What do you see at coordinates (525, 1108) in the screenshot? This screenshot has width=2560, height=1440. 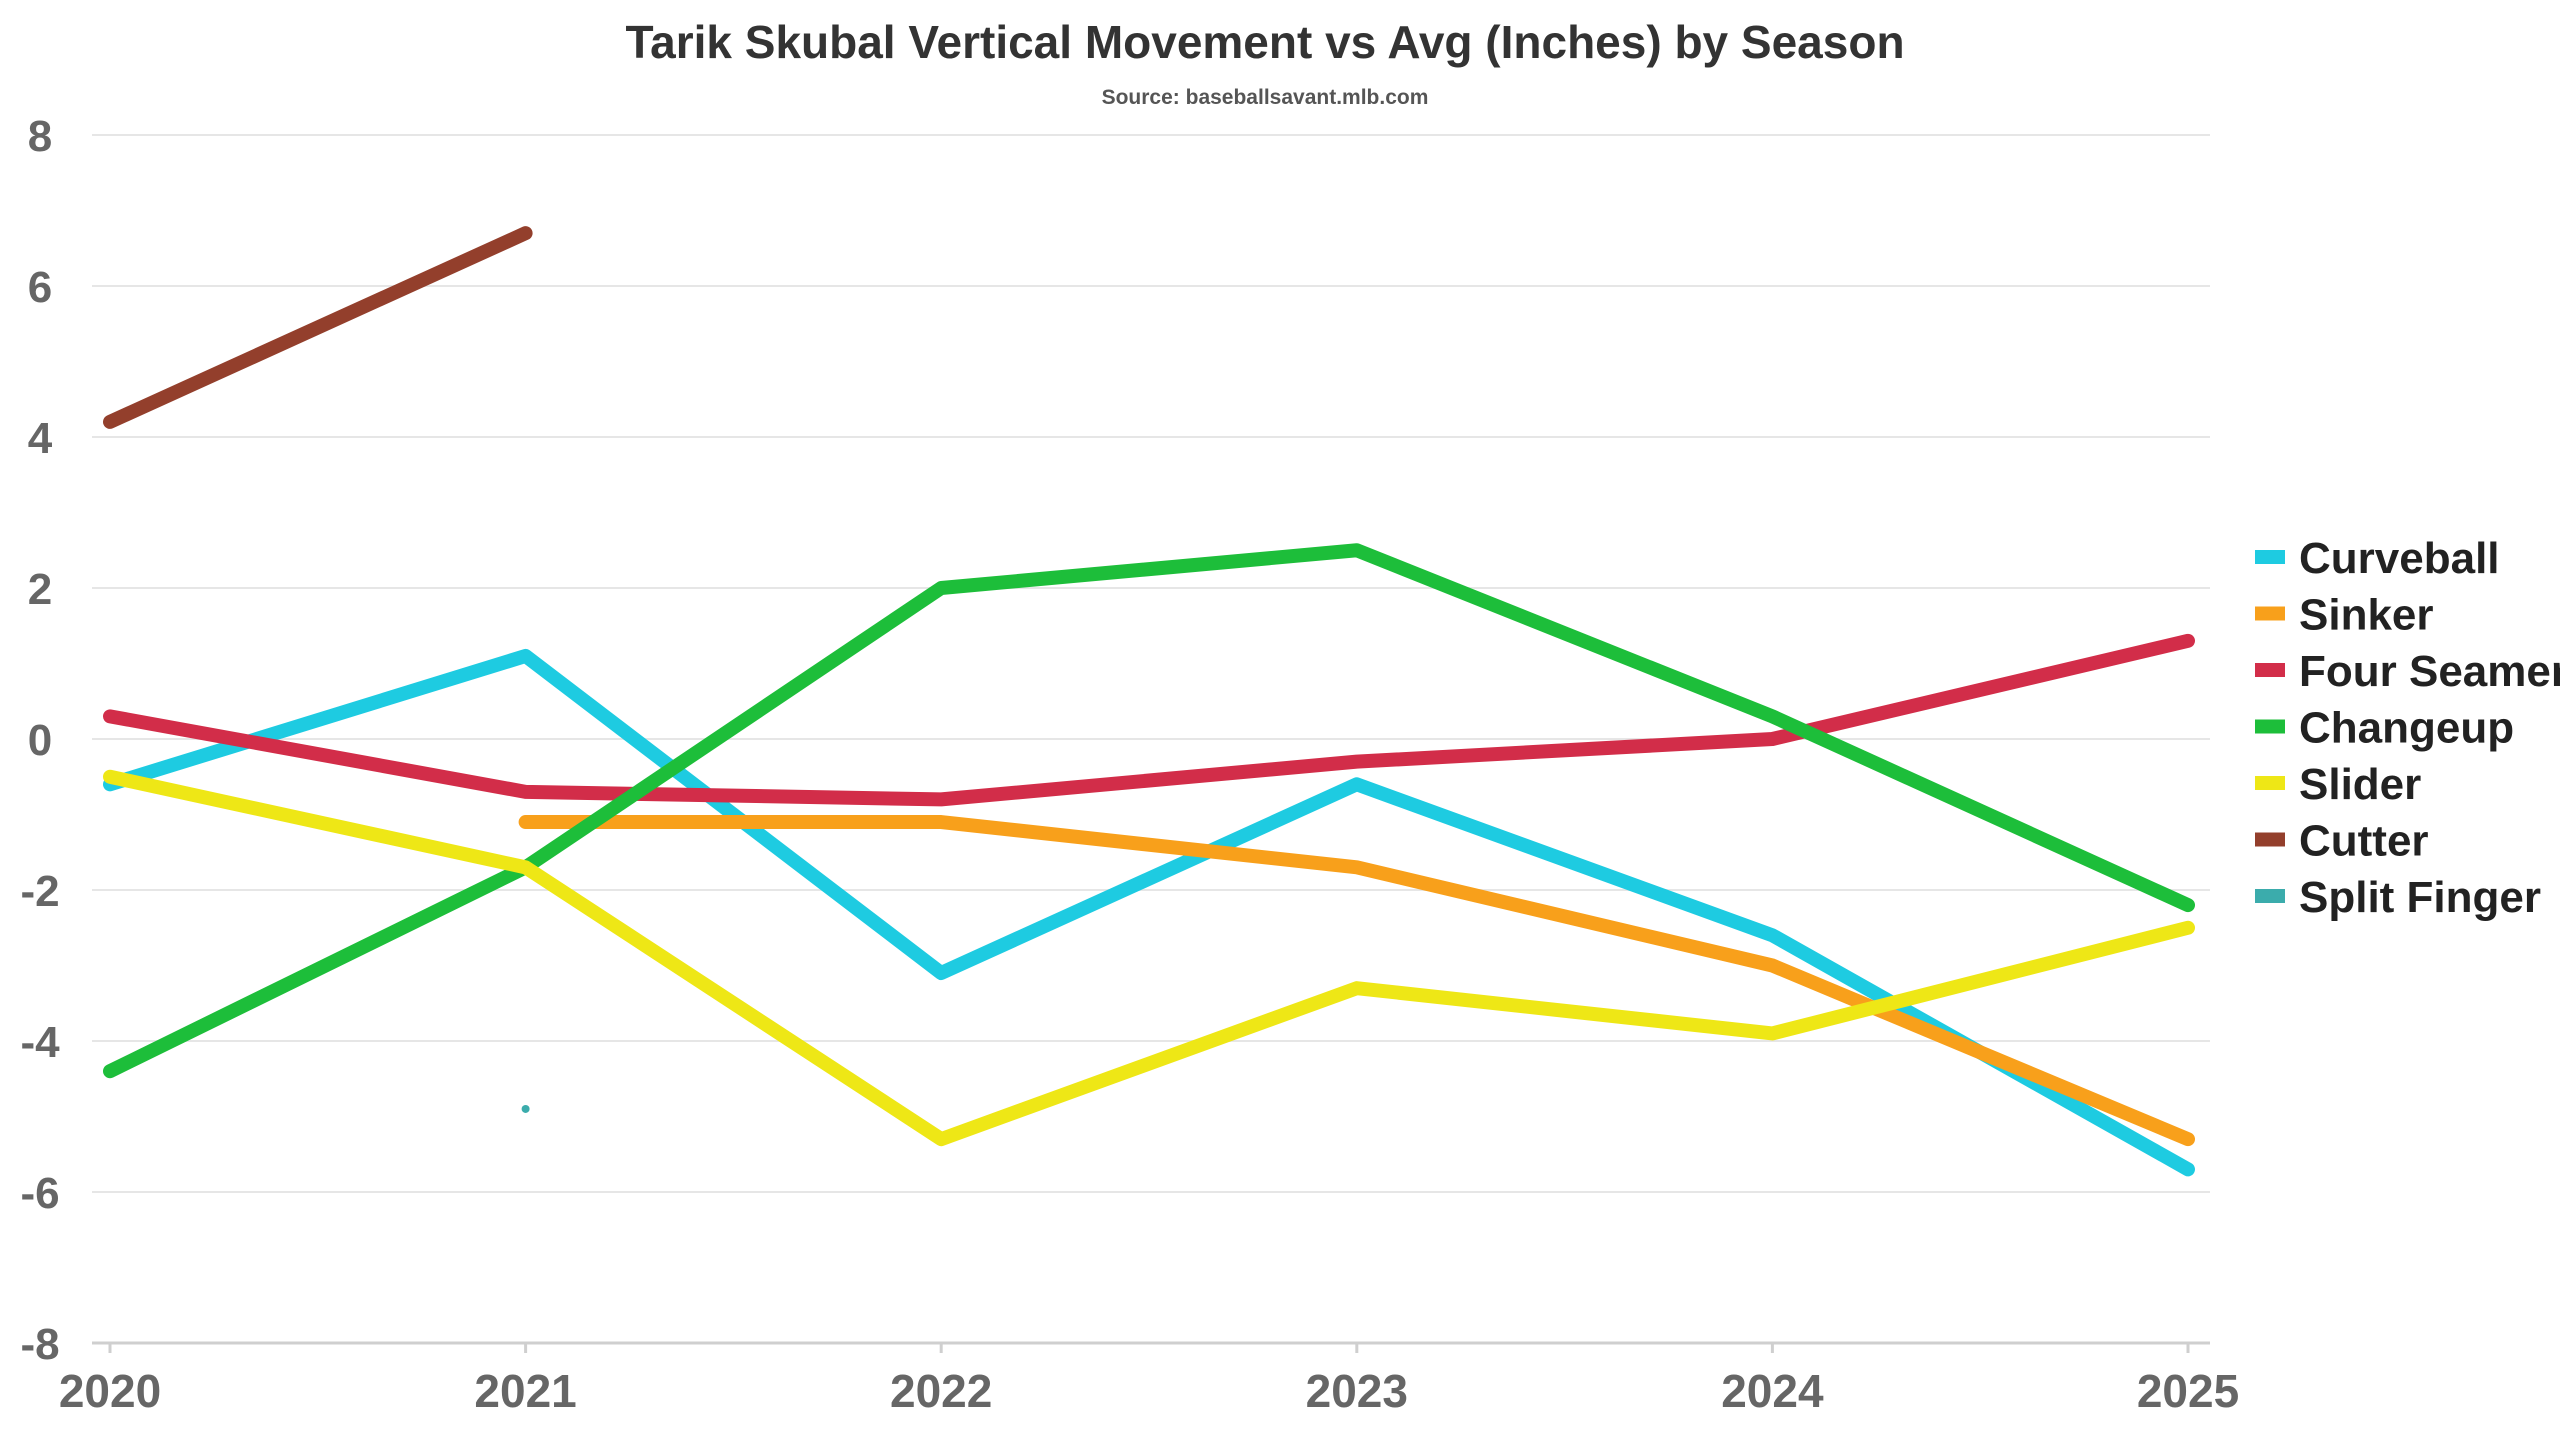 I see `series-point-split-finger` at bounding box center [525, 1108].